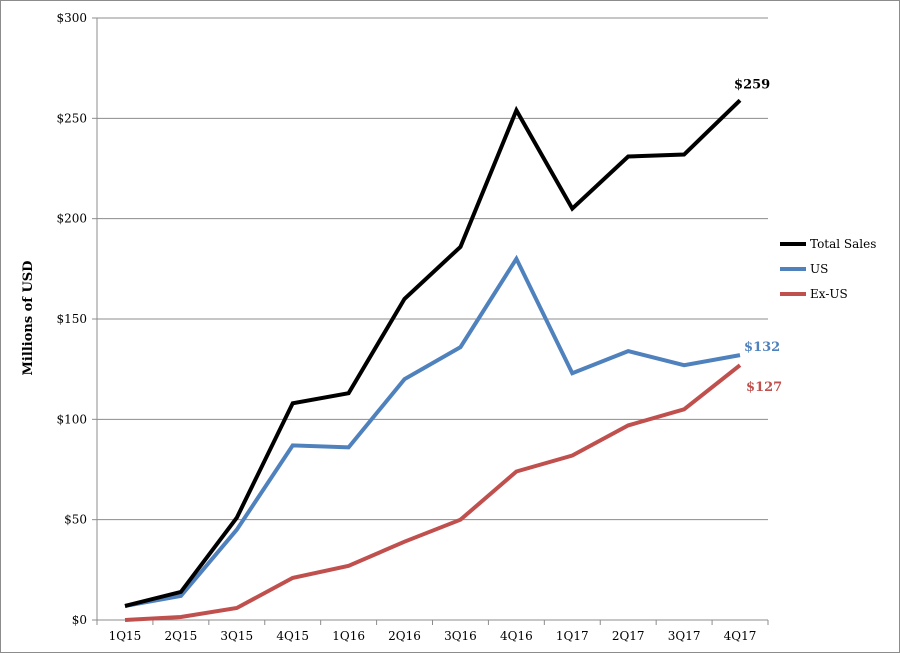  I want to click on x-tick-label: 4Q15, so click(292, 636).